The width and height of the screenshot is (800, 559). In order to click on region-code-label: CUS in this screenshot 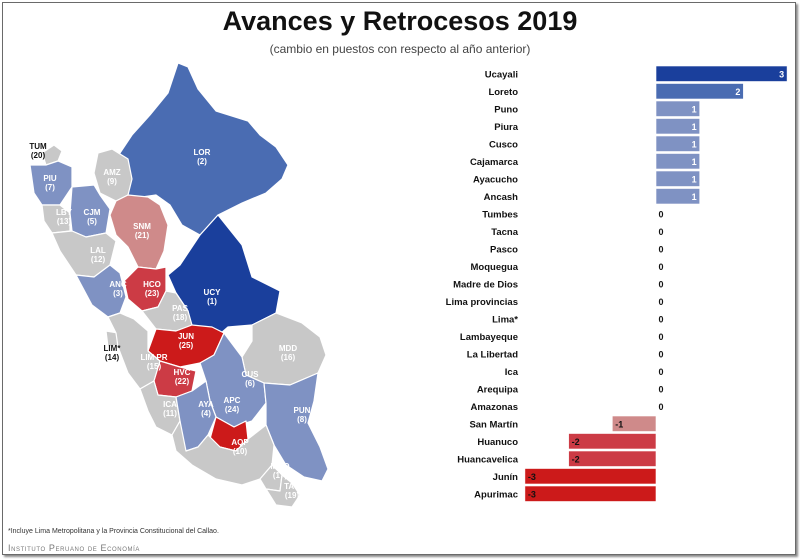, I will do `click(251, 374)`.